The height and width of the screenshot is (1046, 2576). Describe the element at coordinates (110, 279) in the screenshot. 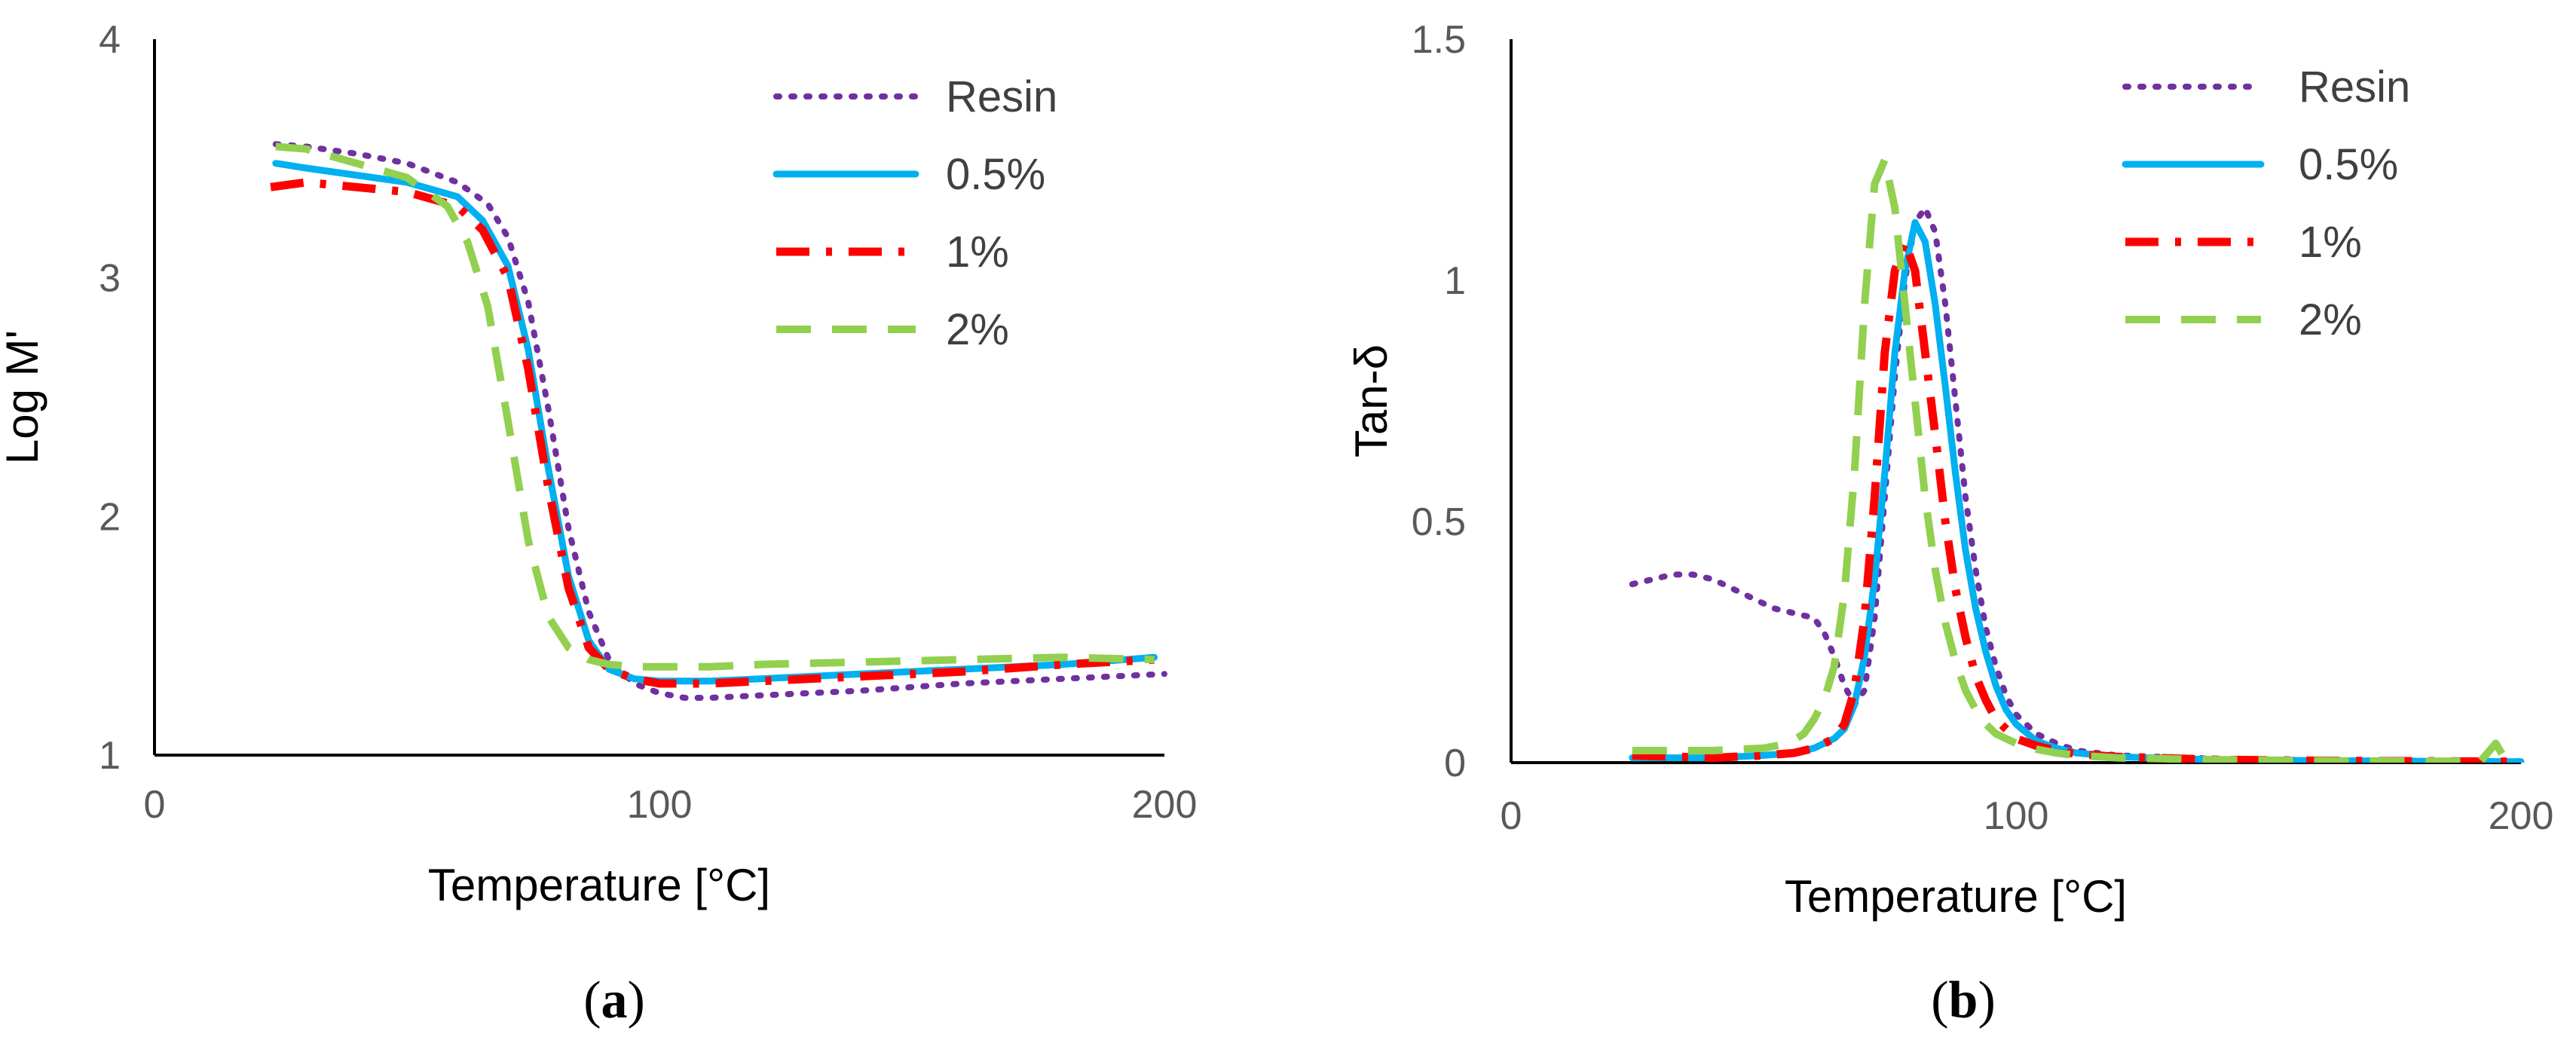

I see `y-tick-label: 3` at that location.